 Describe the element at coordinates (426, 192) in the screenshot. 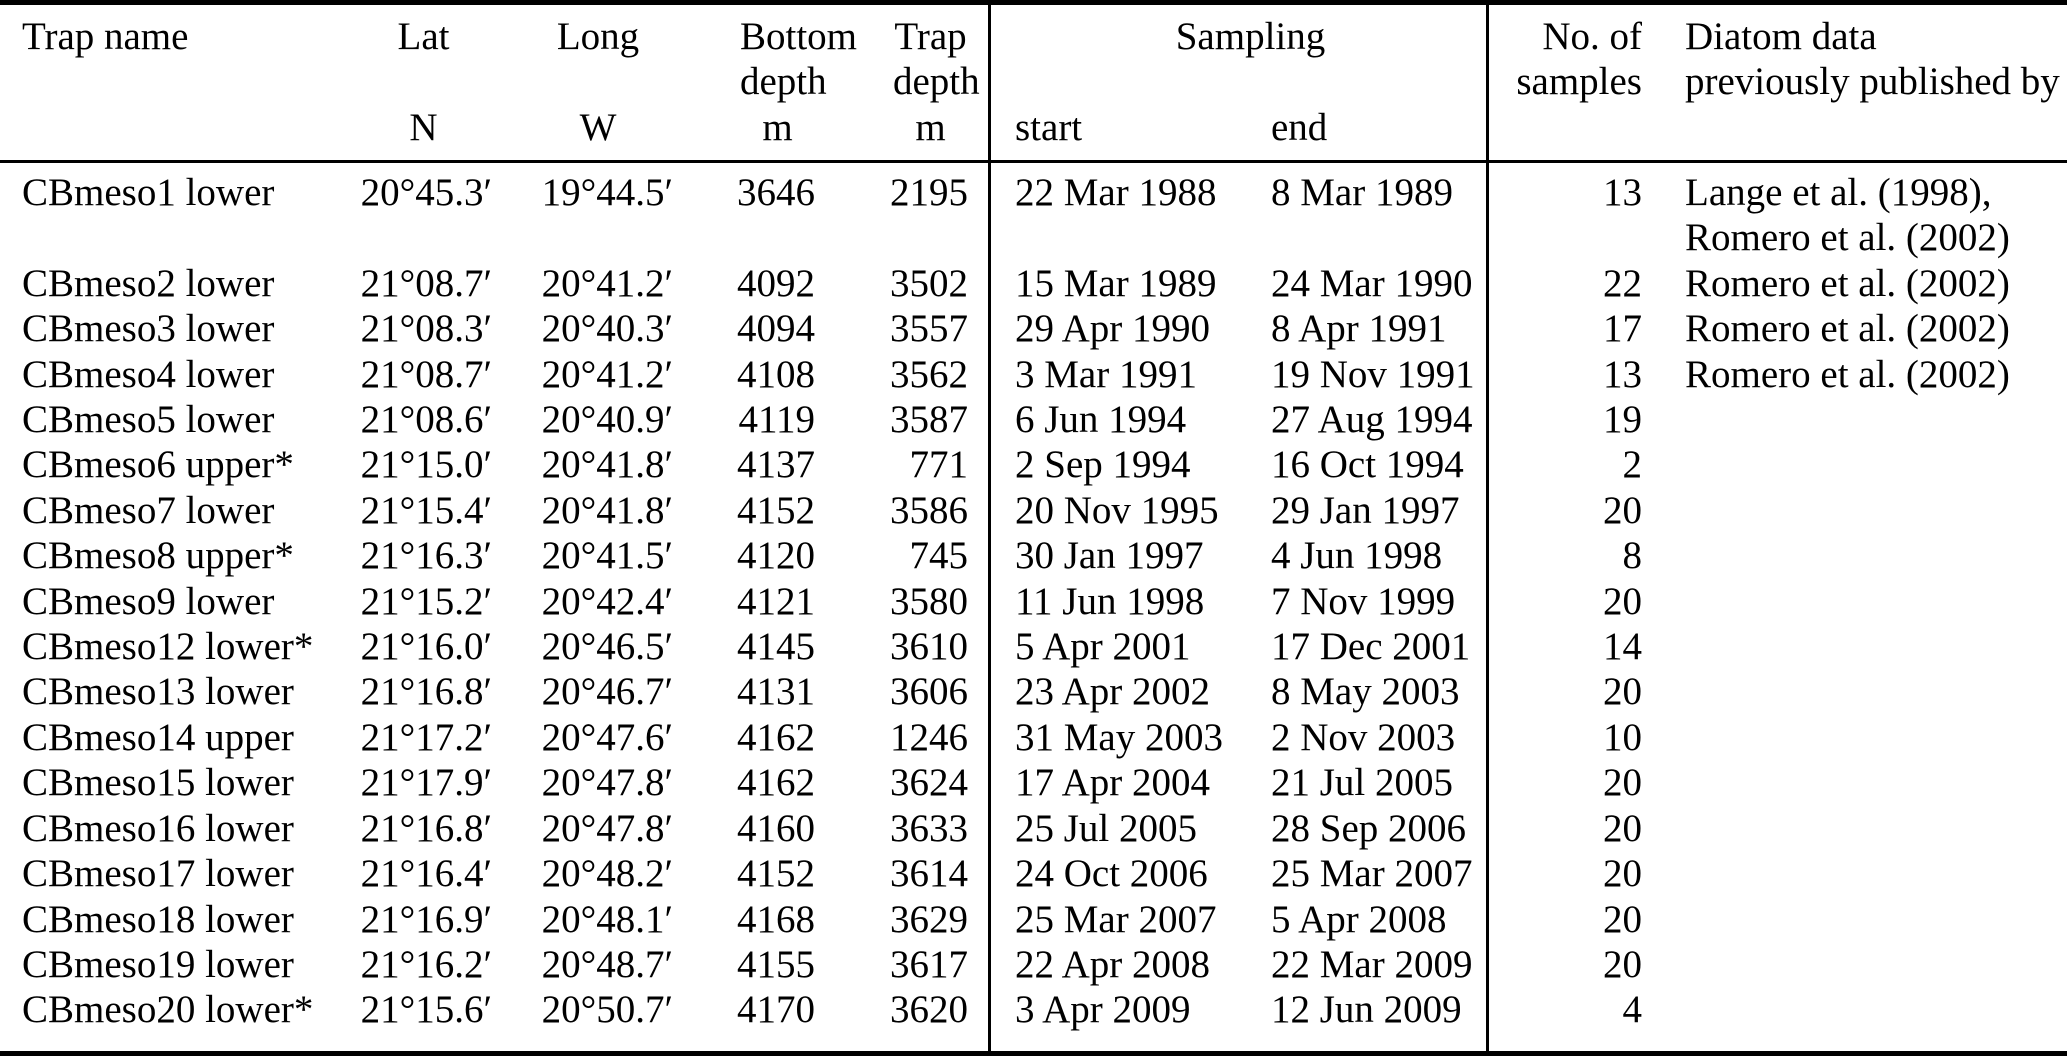

I see `cell-lat: 20°45.3′` at that location.